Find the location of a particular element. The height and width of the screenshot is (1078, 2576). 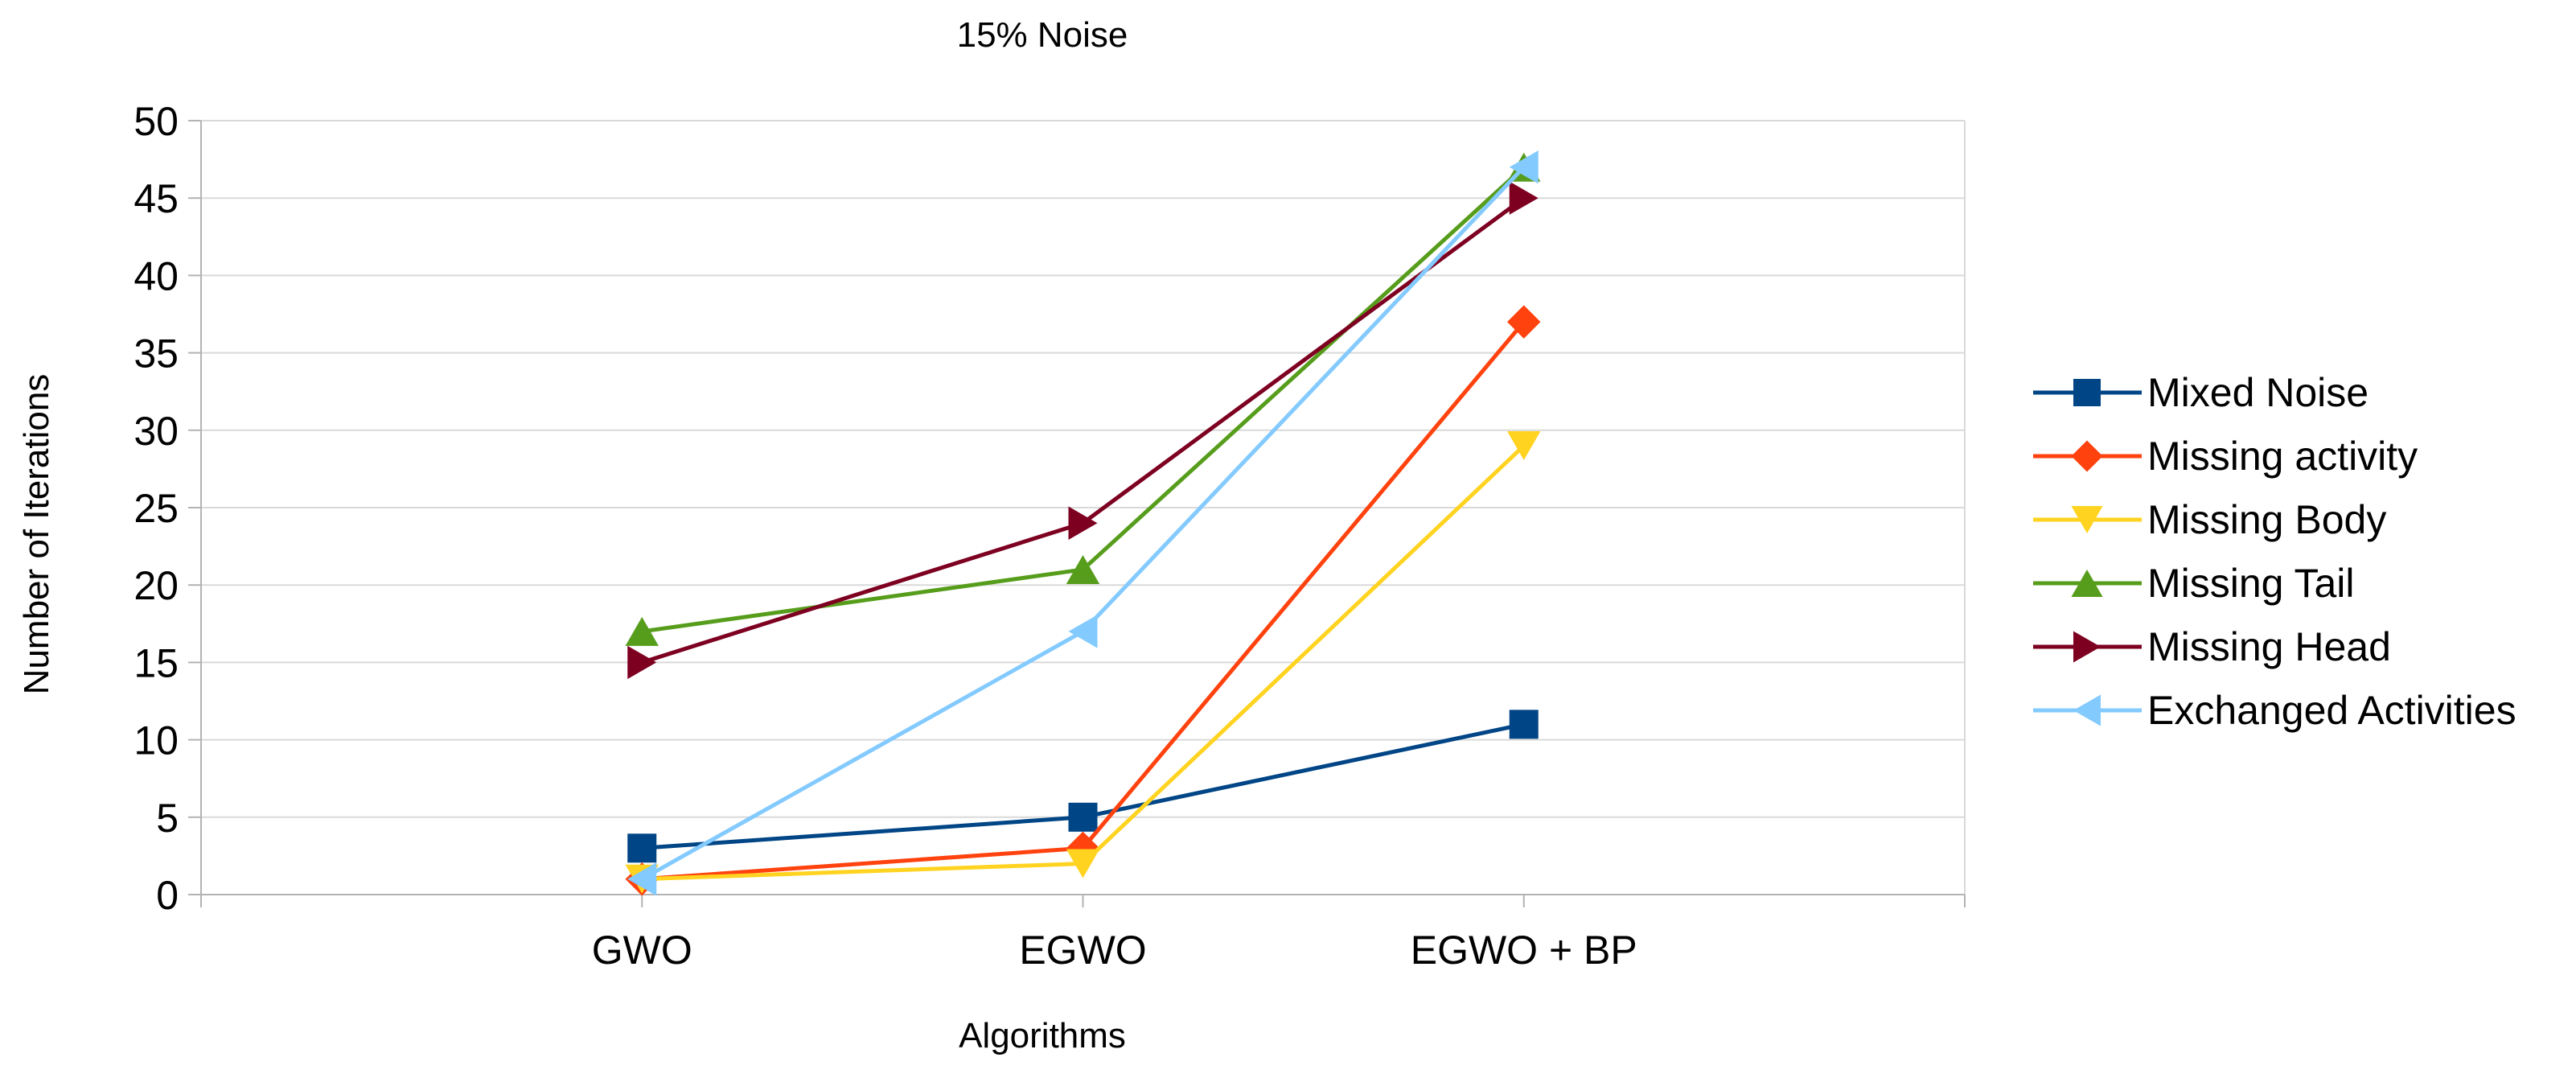

x-tick-label: GWO is located at coordinates (642, 950).